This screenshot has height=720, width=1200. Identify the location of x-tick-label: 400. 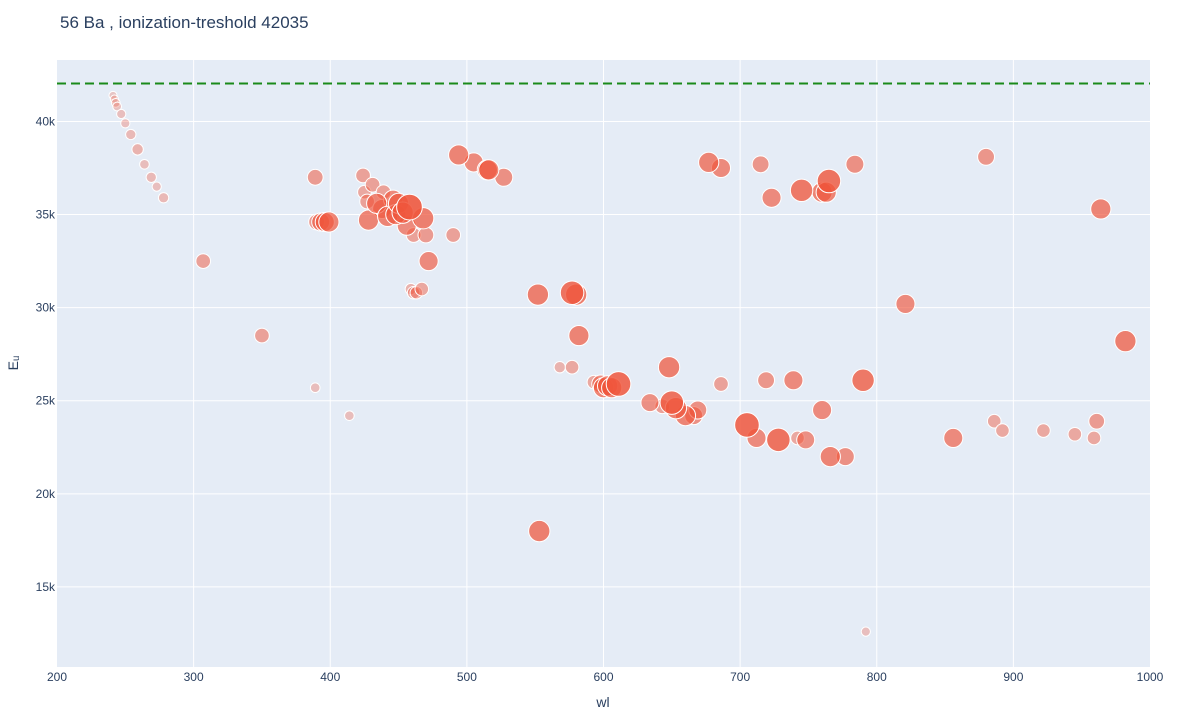
(330, 677).